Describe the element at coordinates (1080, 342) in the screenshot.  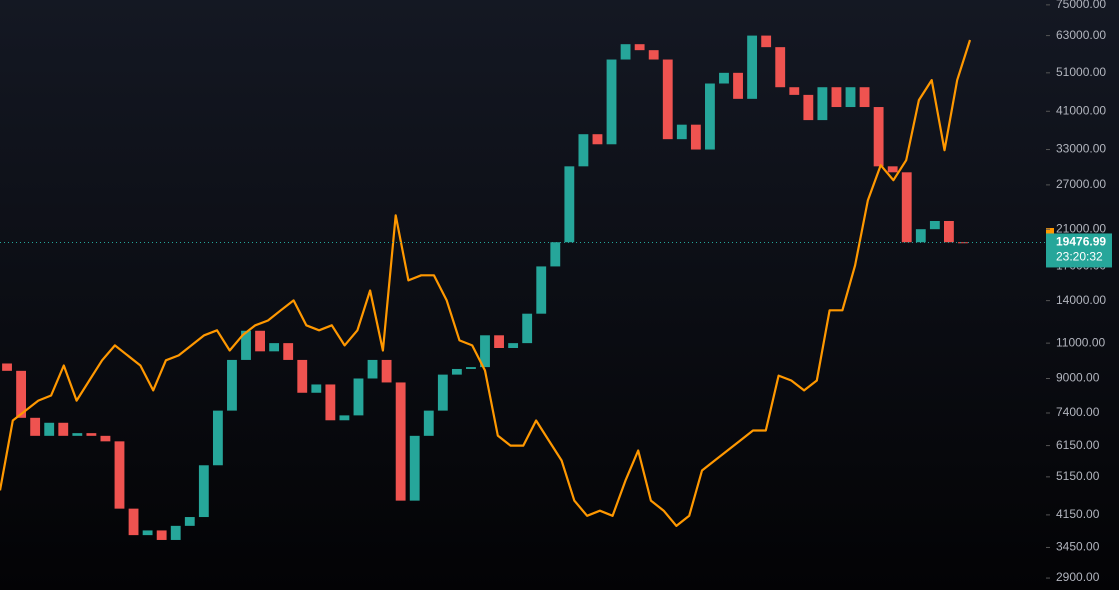
I see `y-tick-label: 11000.00` at that location.